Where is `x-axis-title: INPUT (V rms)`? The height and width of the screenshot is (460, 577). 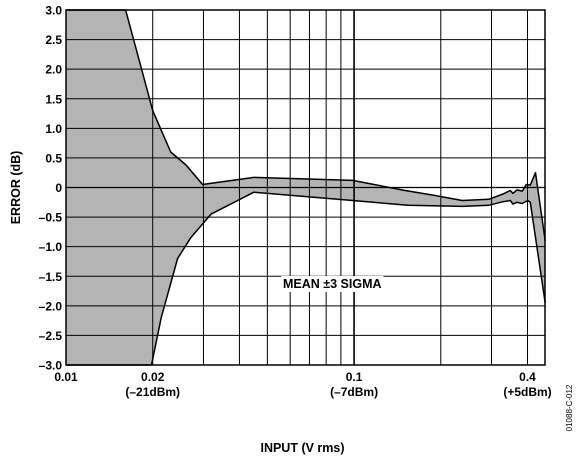
x-axis-title: INPUT (V rms) is located at coordinates (302, 448).